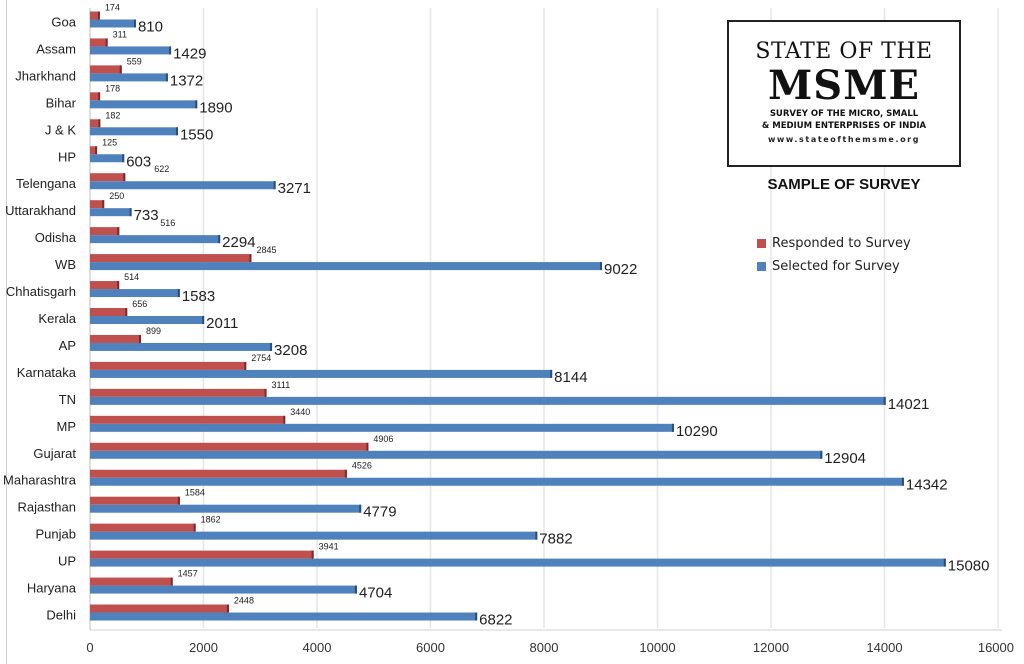 The image size is (1024, 664). I want to click on category-label: WB, so click(65, 264).